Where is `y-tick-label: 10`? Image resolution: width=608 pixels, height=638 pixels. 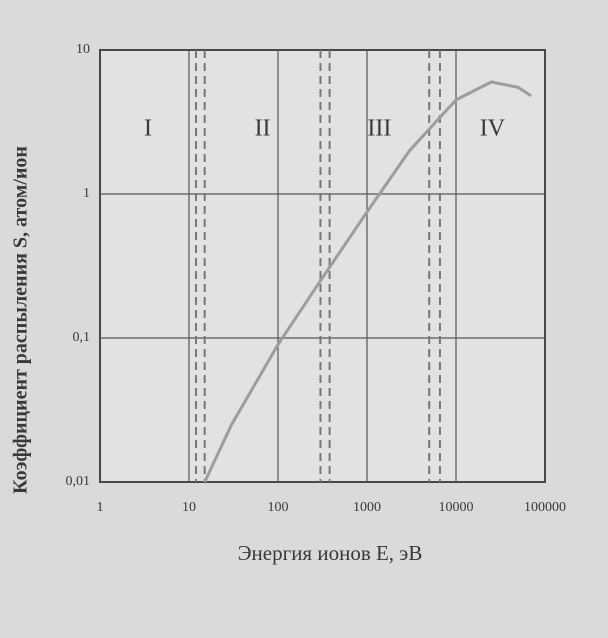
y-tick-label: 10 is located at coordinates (83, 49).